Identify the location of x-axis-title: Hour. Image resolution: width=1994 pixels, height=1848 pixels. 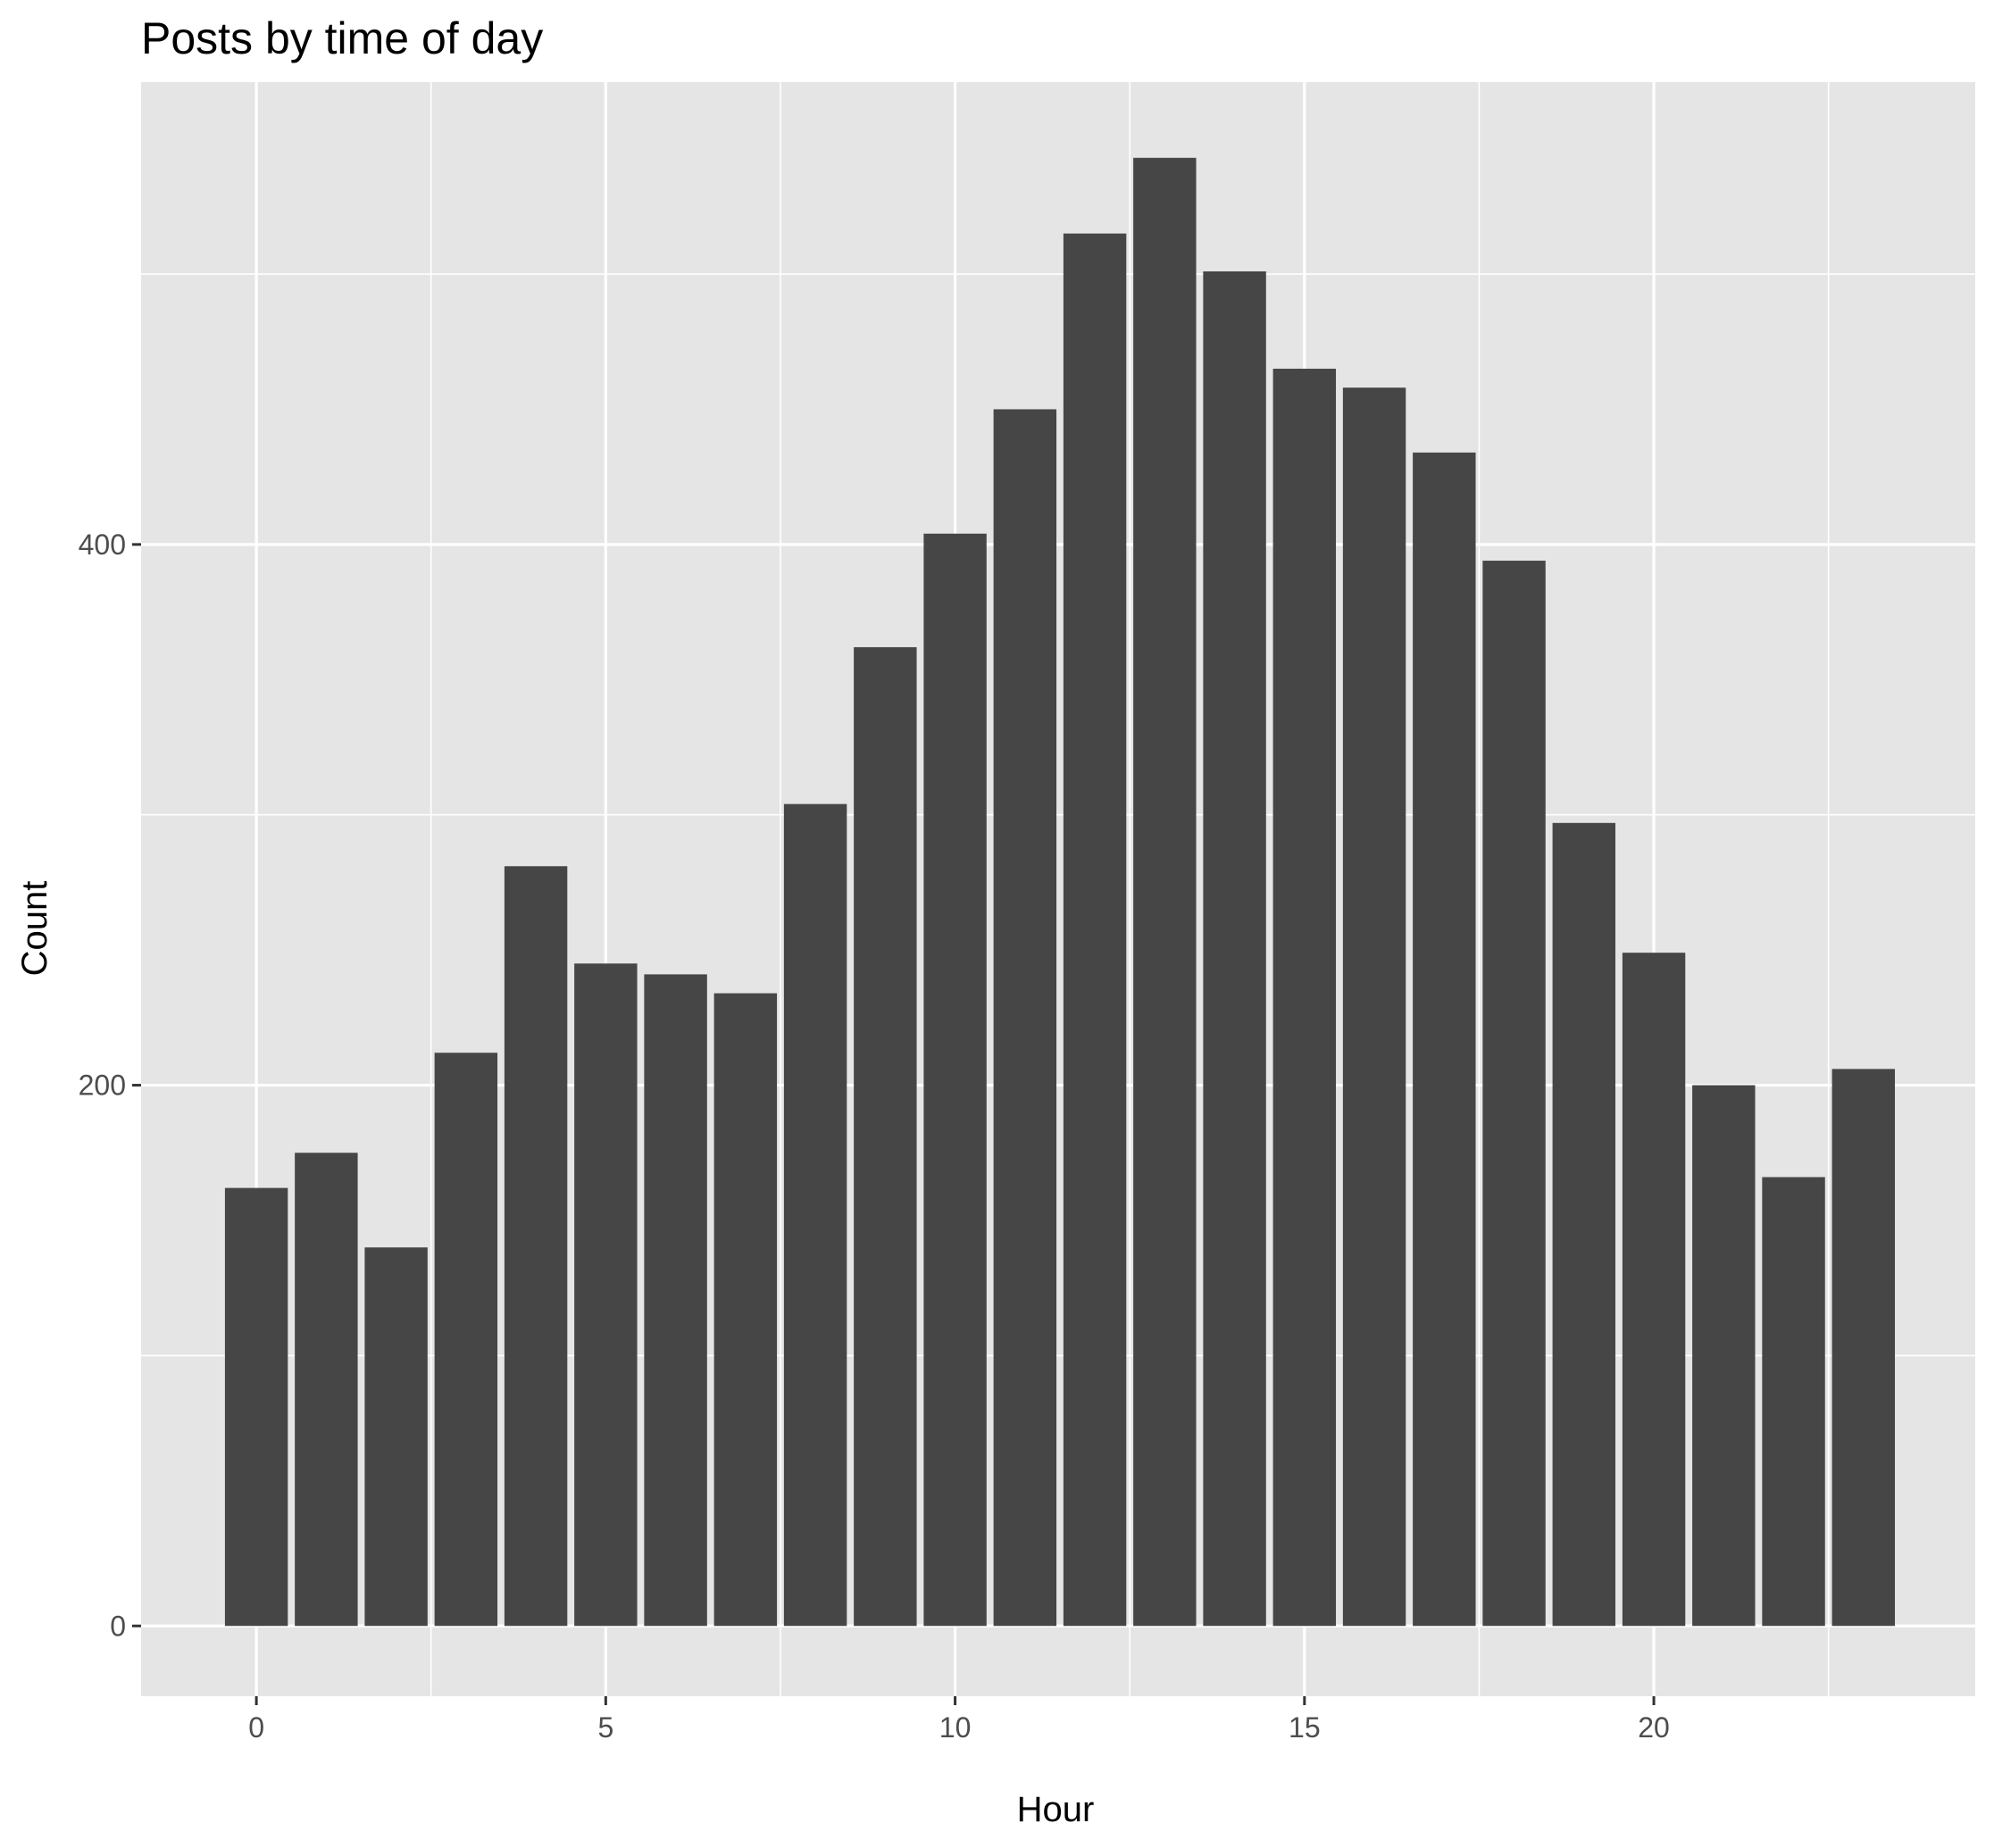
(1056, 1809).